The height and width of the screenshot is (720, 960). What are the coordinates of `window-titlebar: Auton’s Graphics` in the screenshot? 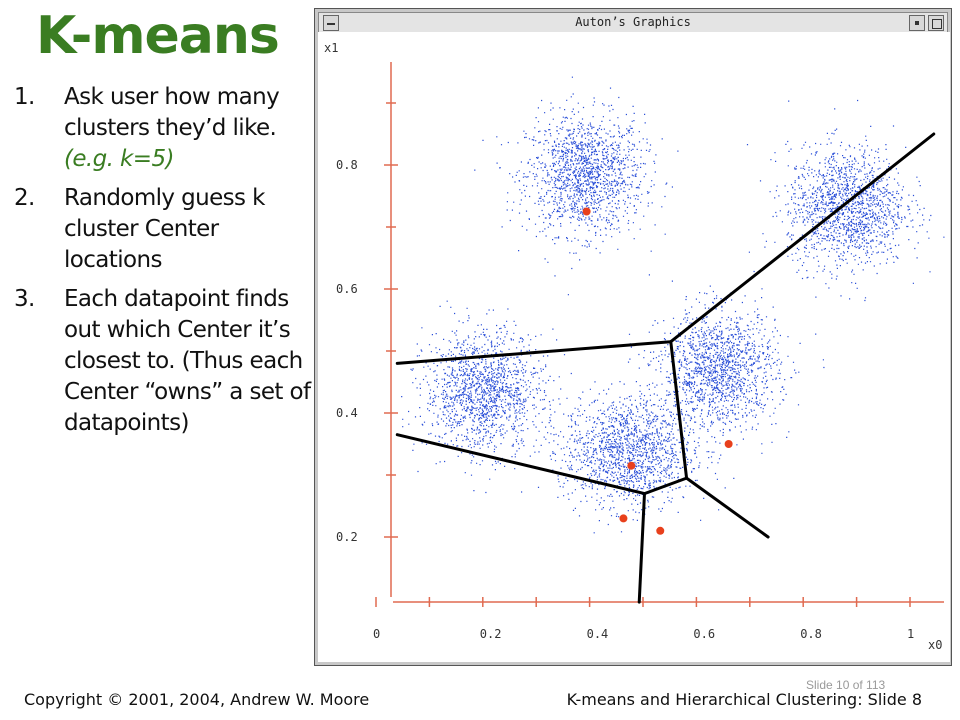 It's located at (633, 23).